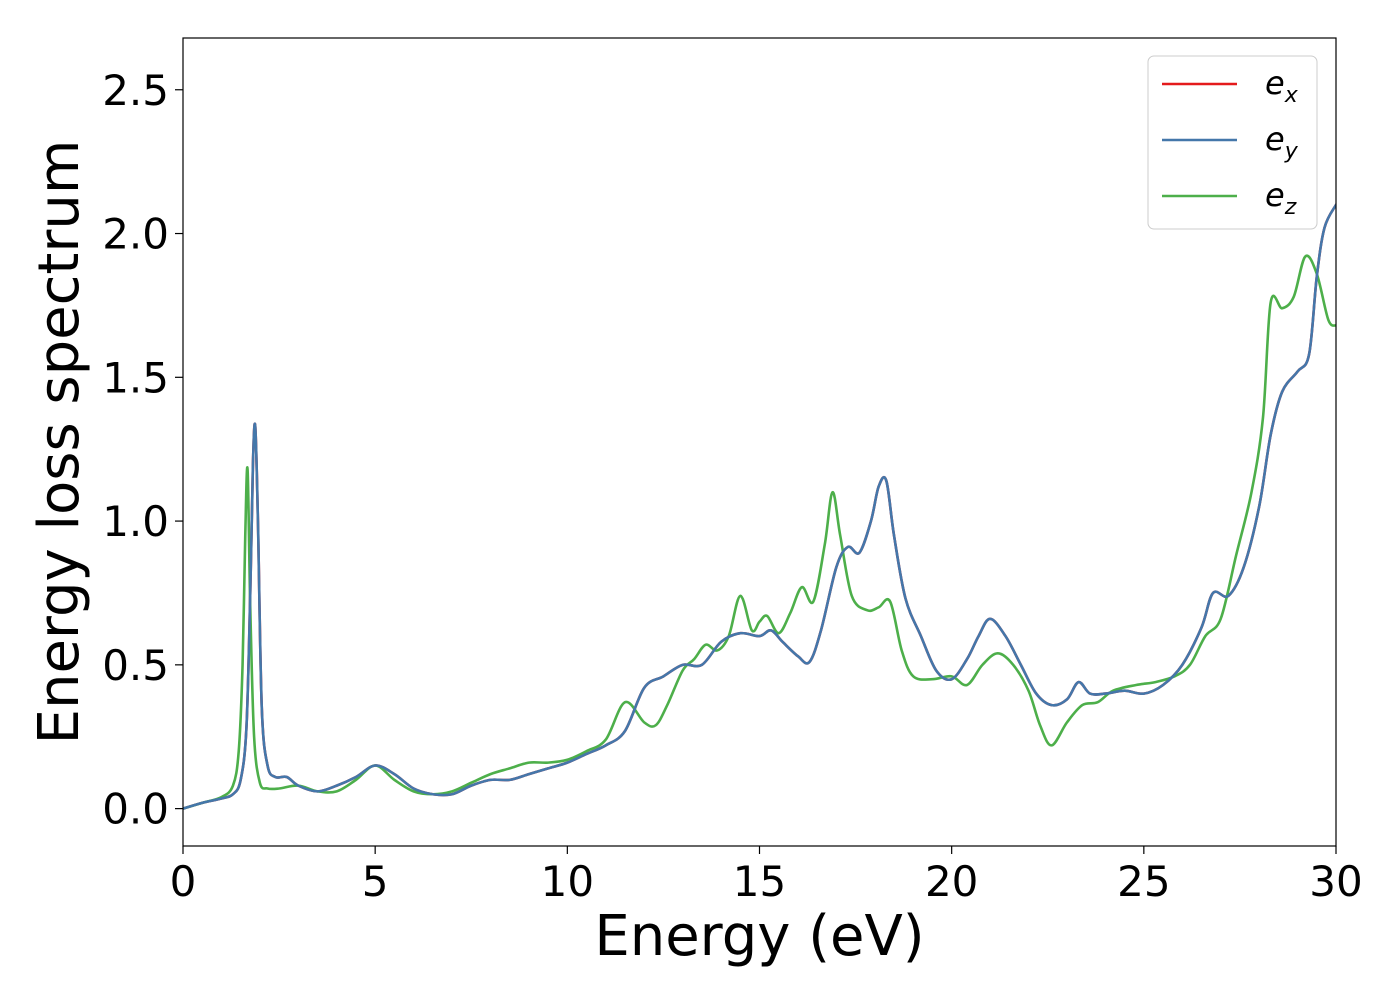 The width and height of the screenshot is (1400, 1000). I want to click on x-tick-label: 5, so click(375, 881).